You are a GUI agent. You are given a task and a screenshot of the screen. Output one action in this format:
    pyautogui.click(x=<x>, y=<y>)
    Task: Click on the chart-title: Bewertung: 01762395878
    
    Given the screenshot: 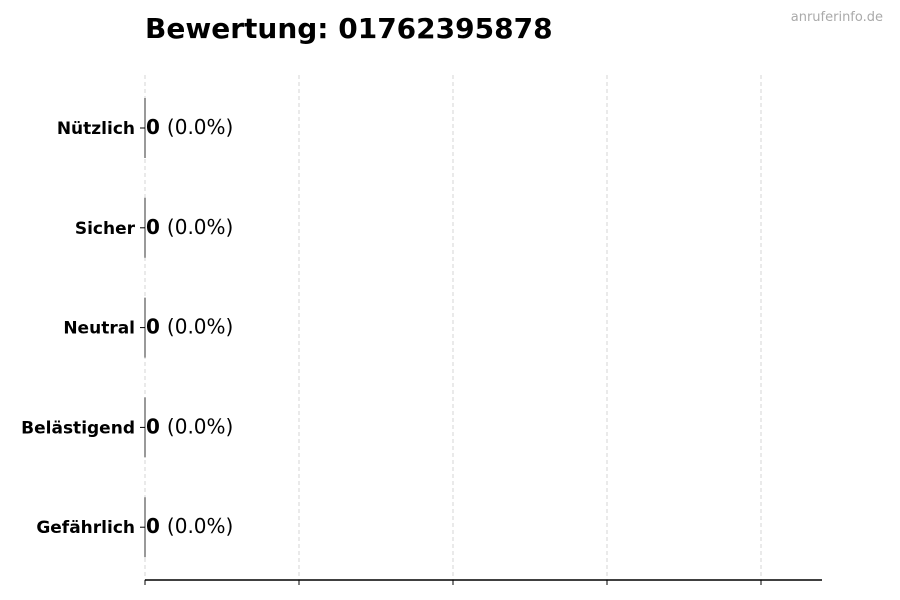 What is the action you would take?
    pyautogui.click(x=349, y=28)
    